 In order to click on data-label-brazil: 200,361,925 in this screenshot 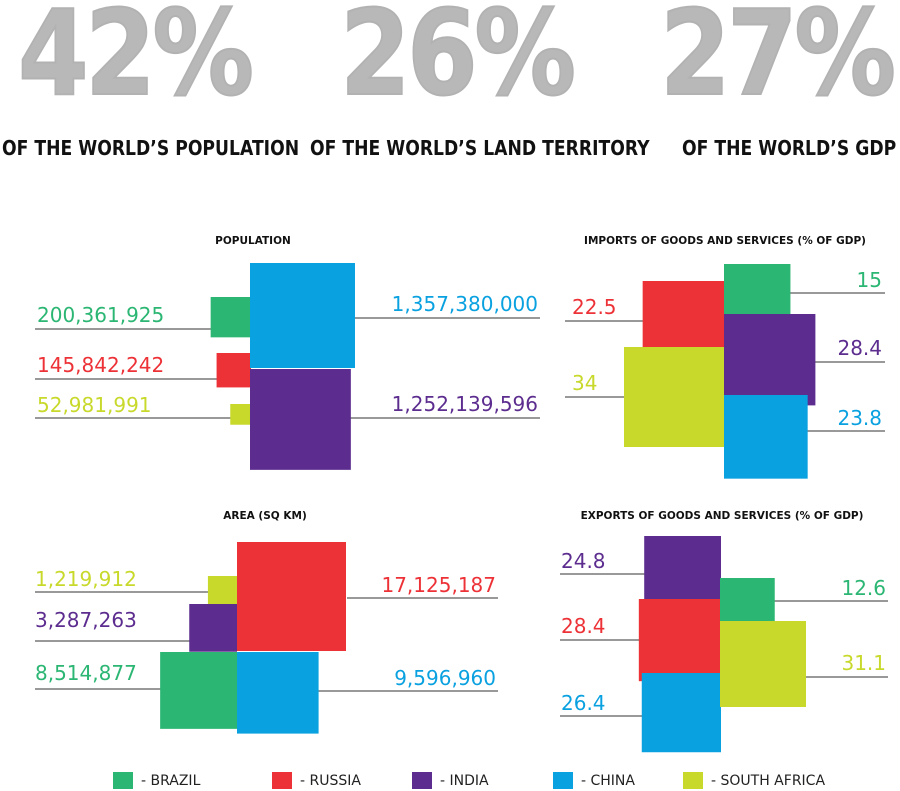, I will do `click(100, 315)`.